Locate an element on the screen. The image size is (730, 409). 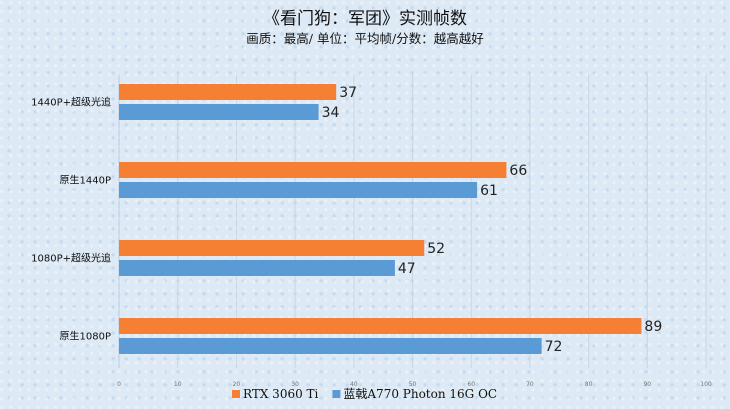
category-label: 原生1440P is located at coordinates (85, 180).